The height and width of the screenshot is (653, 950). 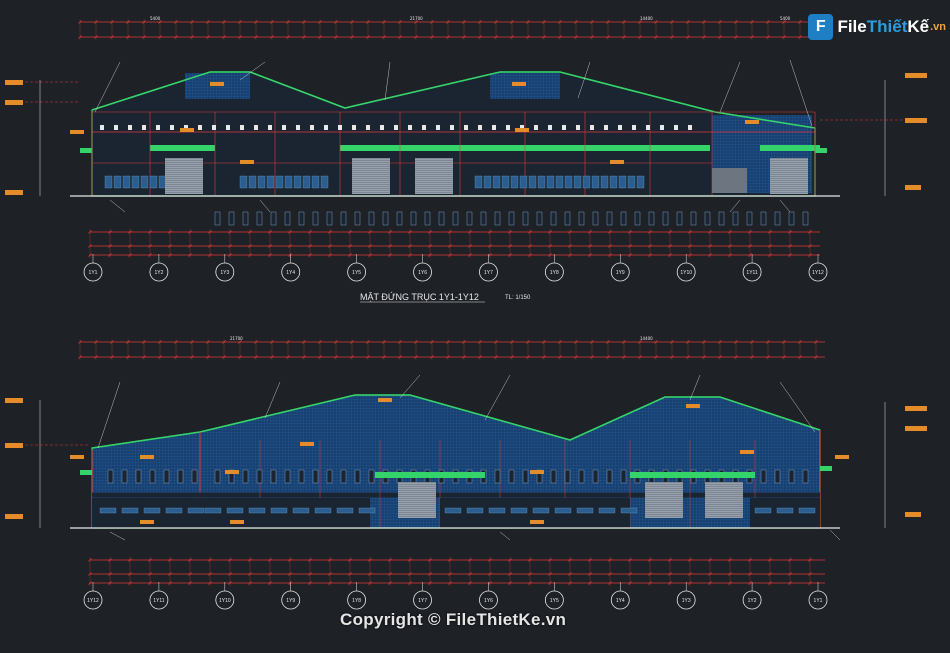 What do you see at coordinates (419, 297) in the screenshot?
I see `elevation-title: MẶT ĐỨNG TRỤC 1Y1-1Y12` at bounding box center [419, 297].